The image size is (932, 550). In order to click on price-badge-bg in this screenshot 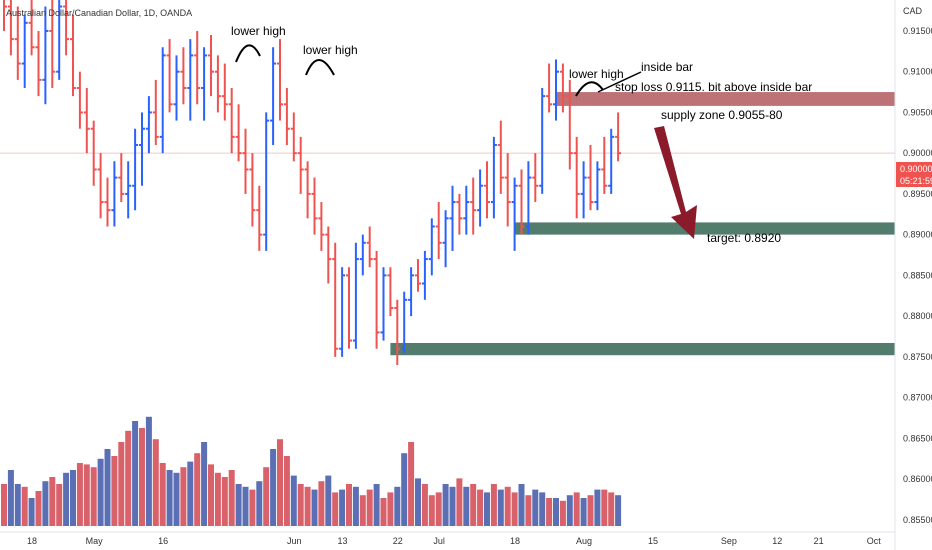, I will do `click(914, 174)`.